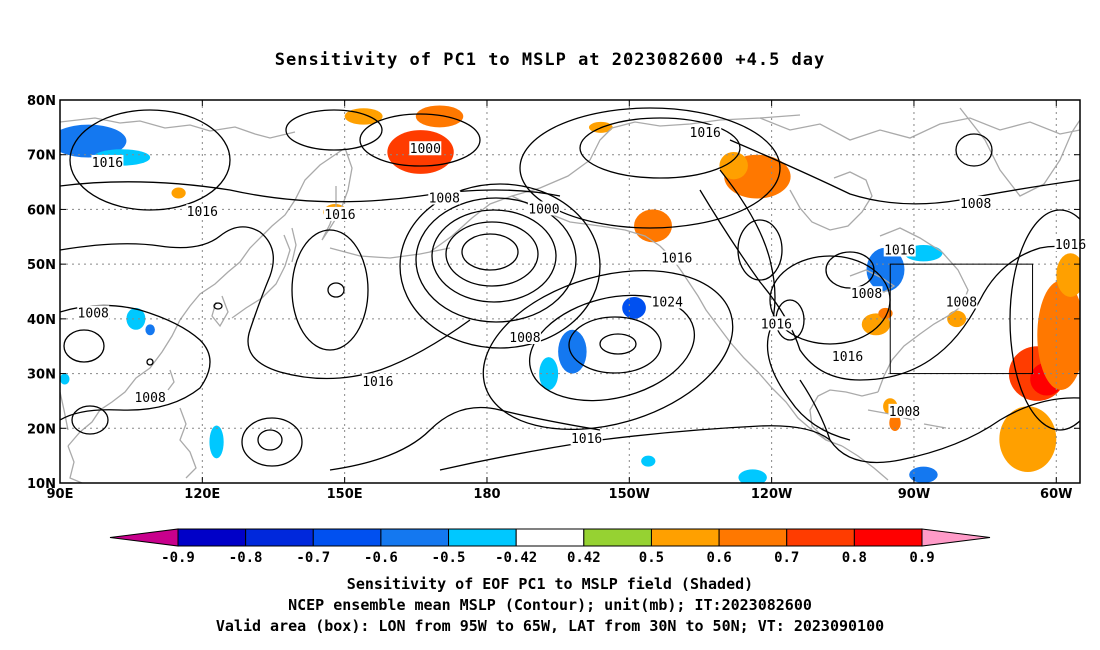  I want to click on colorbar-label: -0.9, so click(178, 558).